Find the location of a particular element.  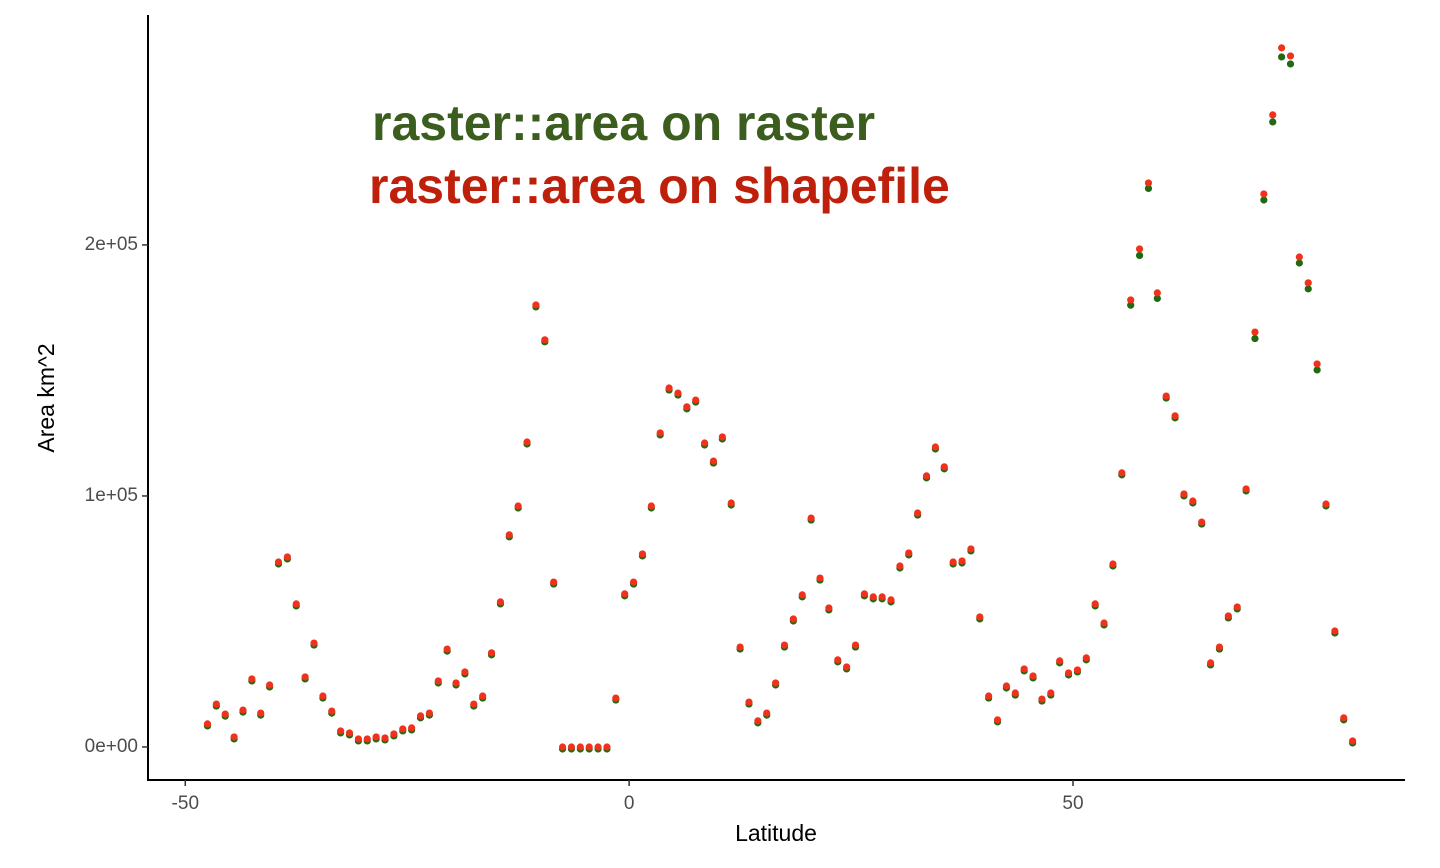

x-tick-label: 0 is located at coordinates (629, 803).